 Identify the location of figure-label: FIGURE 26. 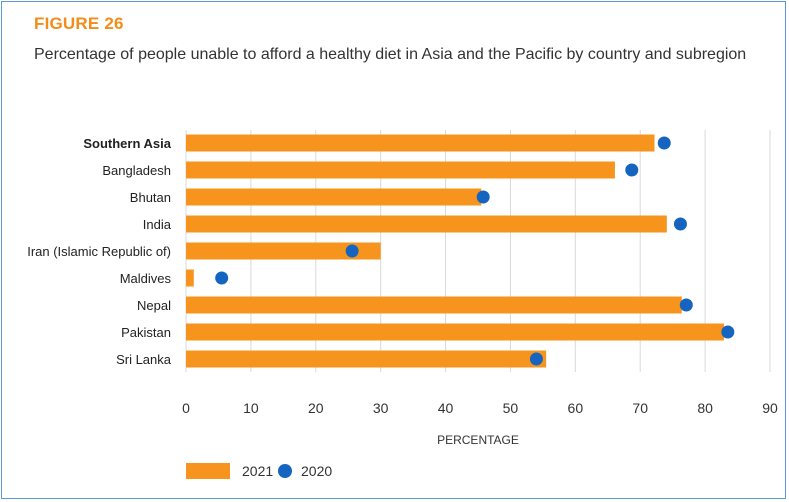
(79, 23).